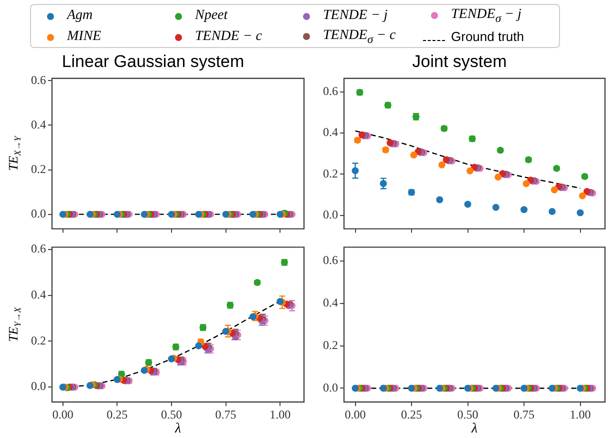  Describe the element at coordinates (487, 36) in the screenshot. I see `legend-label: Ground truth` at that location.